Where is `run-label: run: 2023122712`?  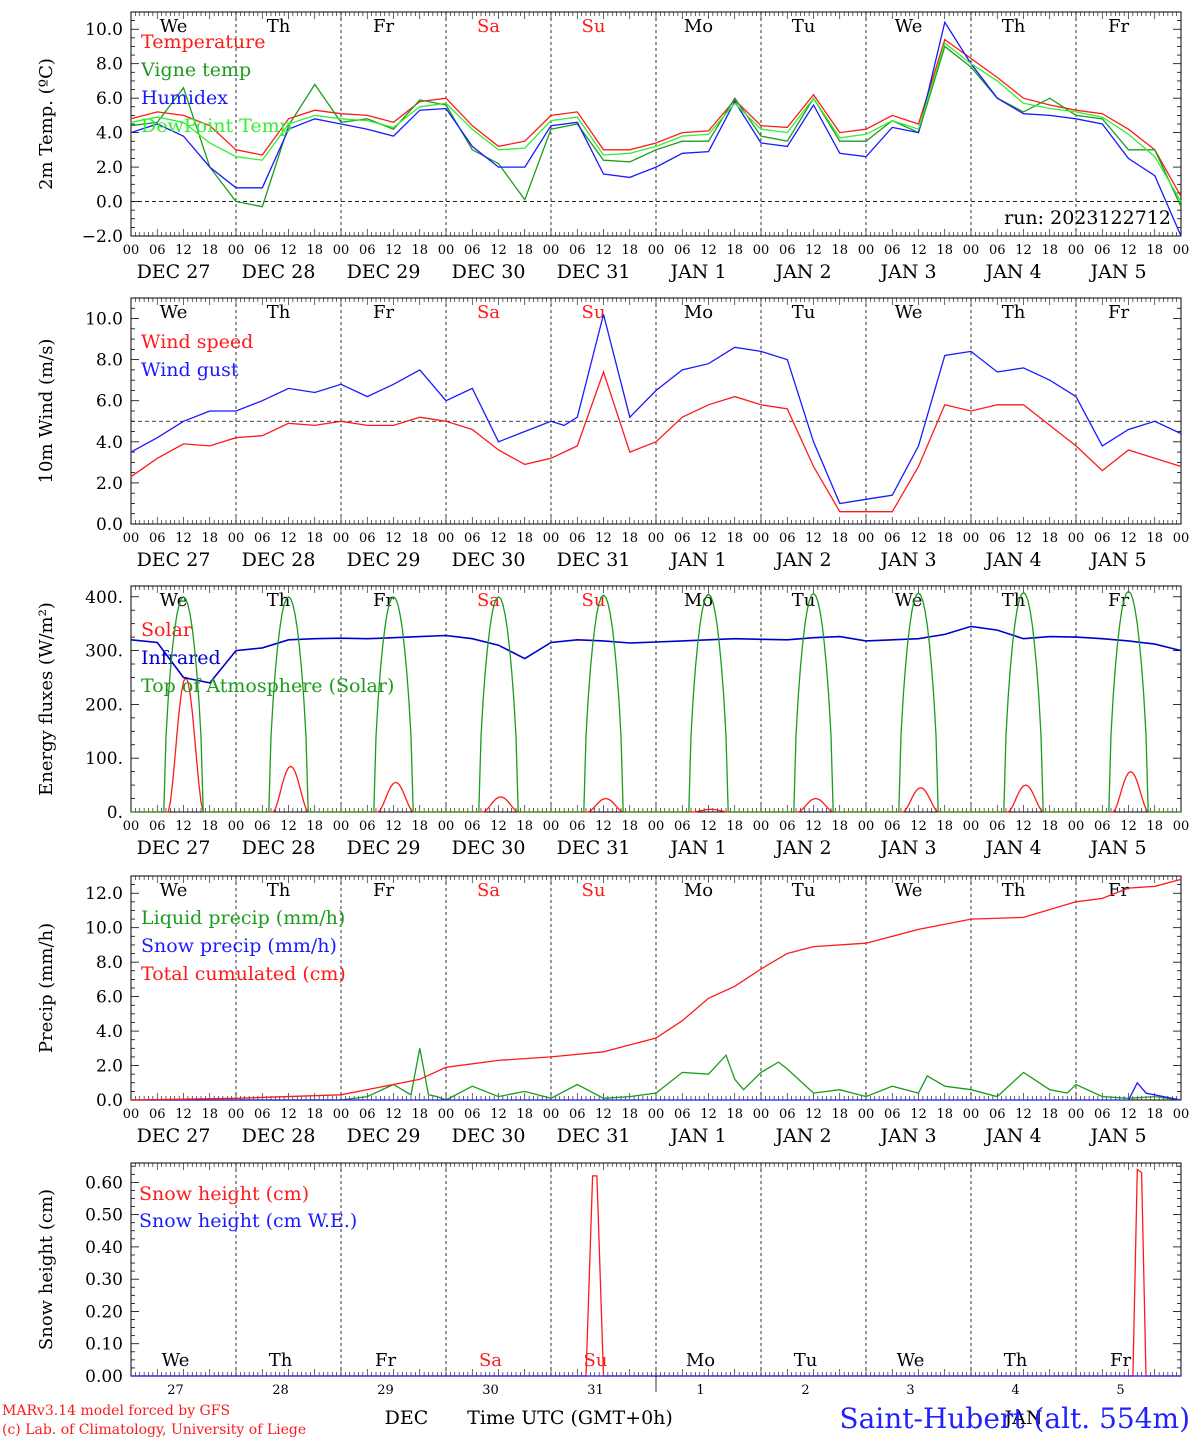 run-label: run: 2023122712 is located at coordinates (1087, 218).